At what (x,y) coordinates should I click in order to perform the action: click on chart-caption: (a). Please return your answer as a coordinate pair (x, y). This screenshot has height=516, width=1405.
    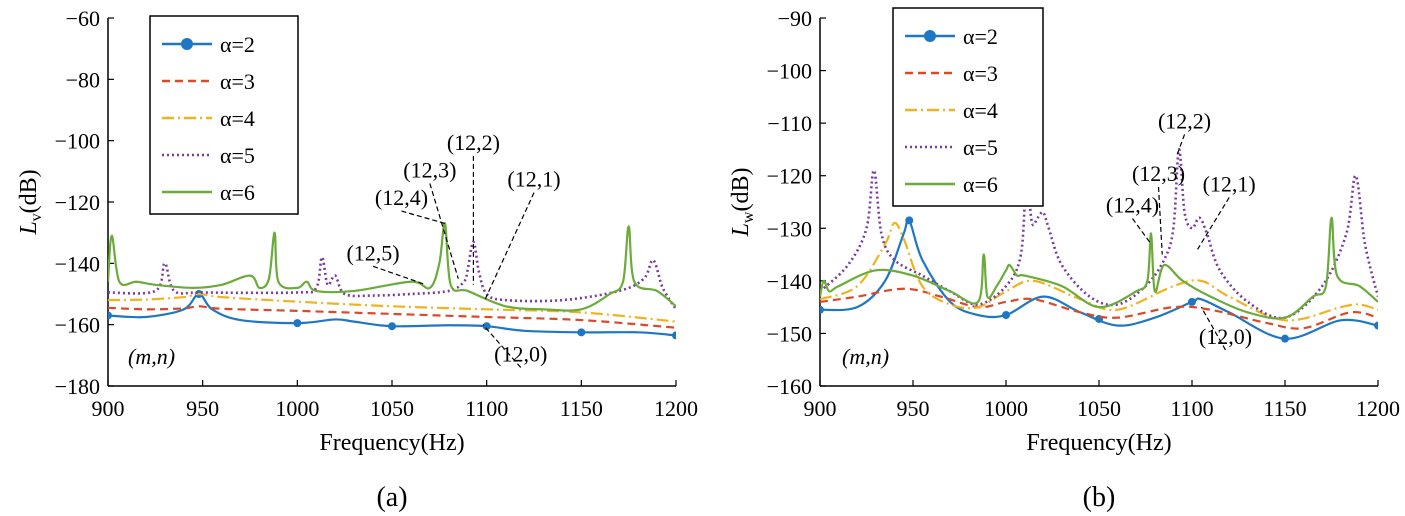
    Looking at the image, I should click on (391, 497).